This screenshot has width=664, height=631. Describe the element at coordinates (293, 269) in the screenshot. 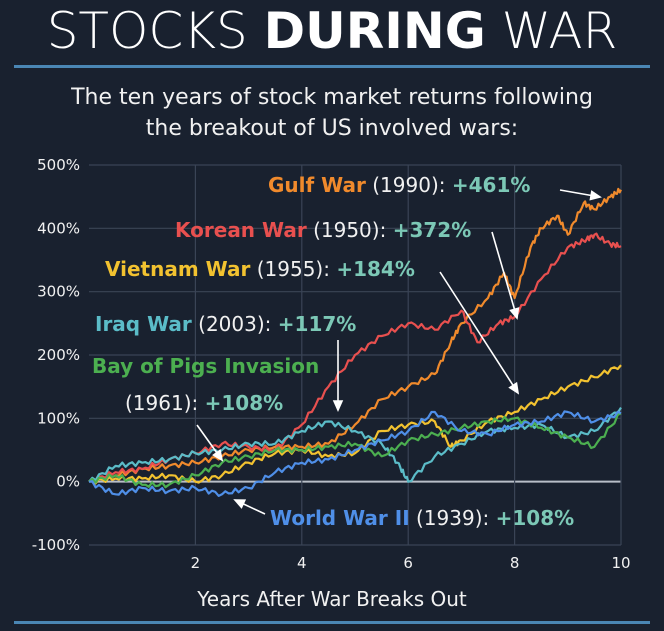

I see `series-year: (1955):` at that location.